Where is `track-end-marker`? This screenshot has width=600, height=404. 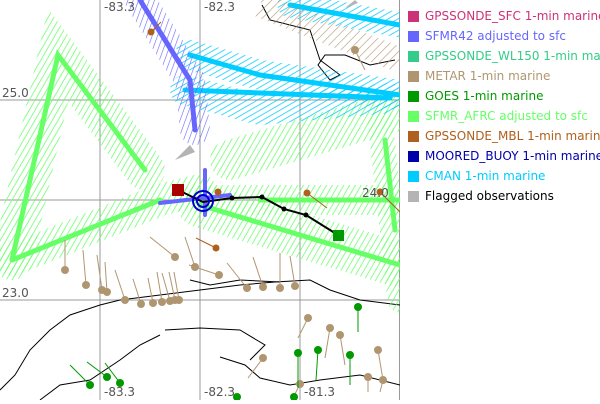
track-end-marker is located at coordinates (338, 235).